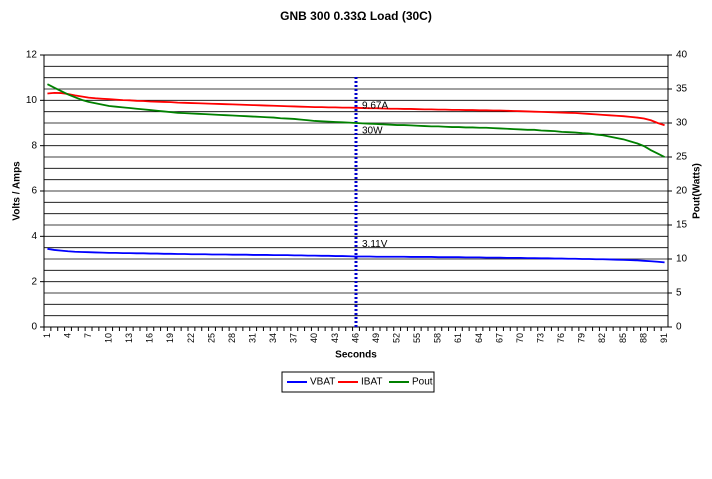  Describe the element at coordinates (356, 16) in the screenshot. I see `chart-title: GNB 300 0.33Ω Load (30C)` at that location.